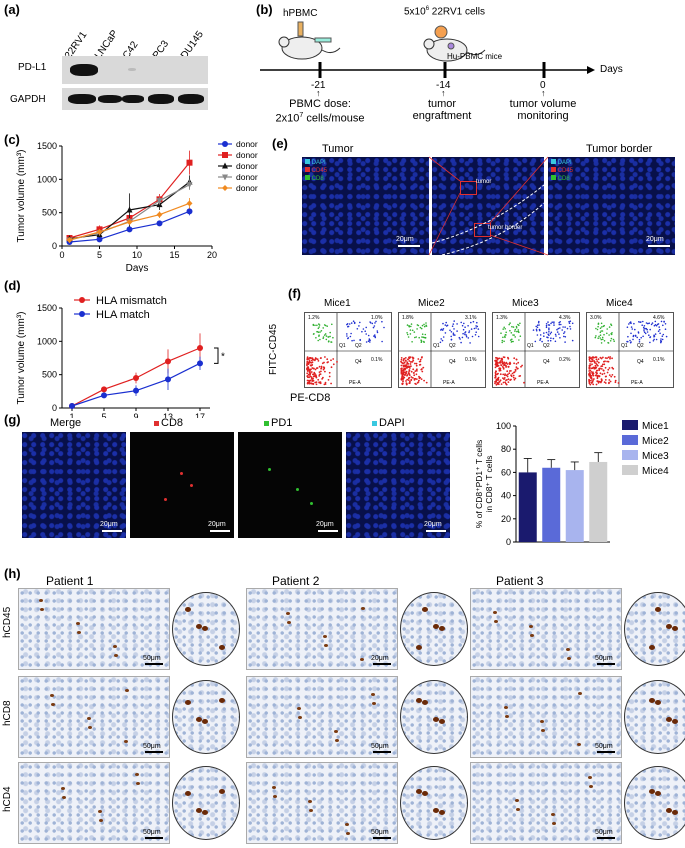 This screenshot has height=848, width=685. What do you see at coordinates (94, 717) in the screenshot?
I see `ihc-image-p1-hcd8: 50μm` at bounding box center [94, 717].